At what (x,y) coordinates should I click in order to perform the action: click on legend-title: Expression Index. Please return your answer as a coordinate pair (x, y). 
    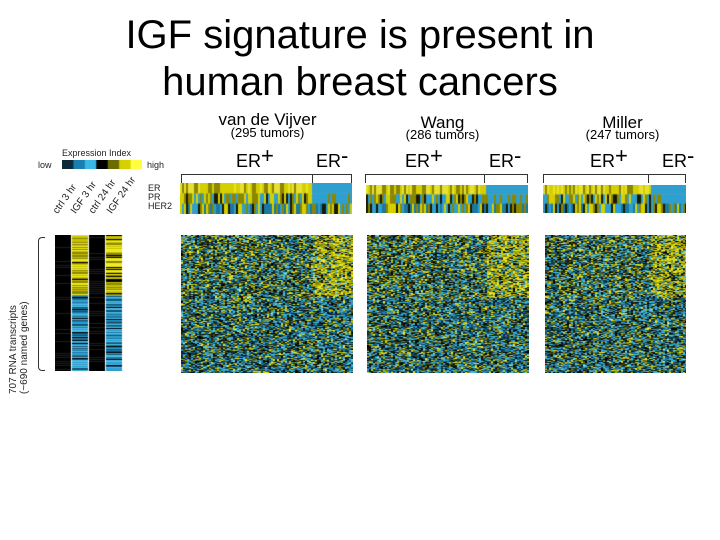
    Looking at the image, I should click on (97, 153).